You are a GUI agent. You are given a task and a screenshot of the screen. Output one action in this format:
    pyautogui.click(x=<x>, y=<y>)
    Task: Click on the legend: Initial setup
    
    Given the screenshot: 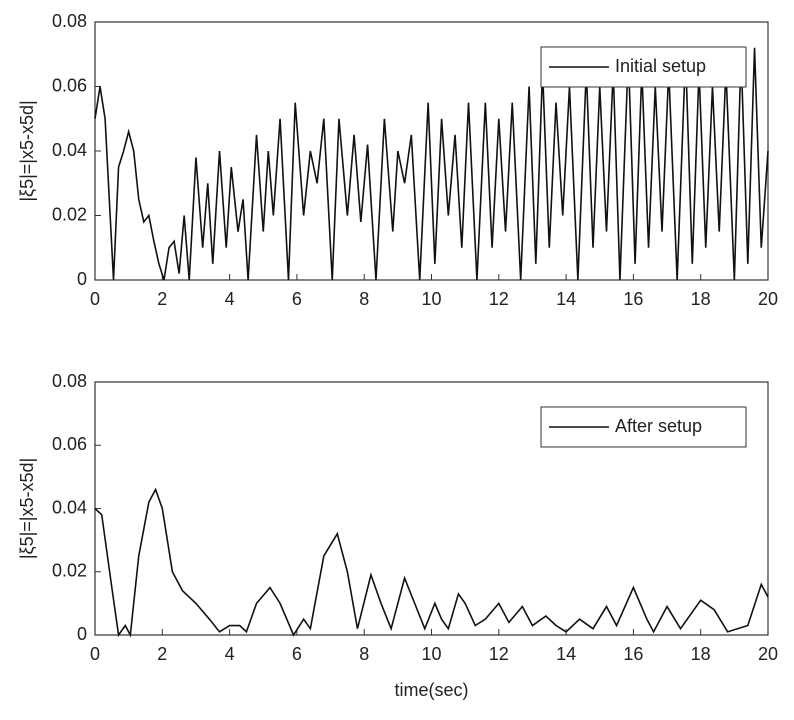 What is the action you would take?
    pyautogui.click(x=643, y=67)
    